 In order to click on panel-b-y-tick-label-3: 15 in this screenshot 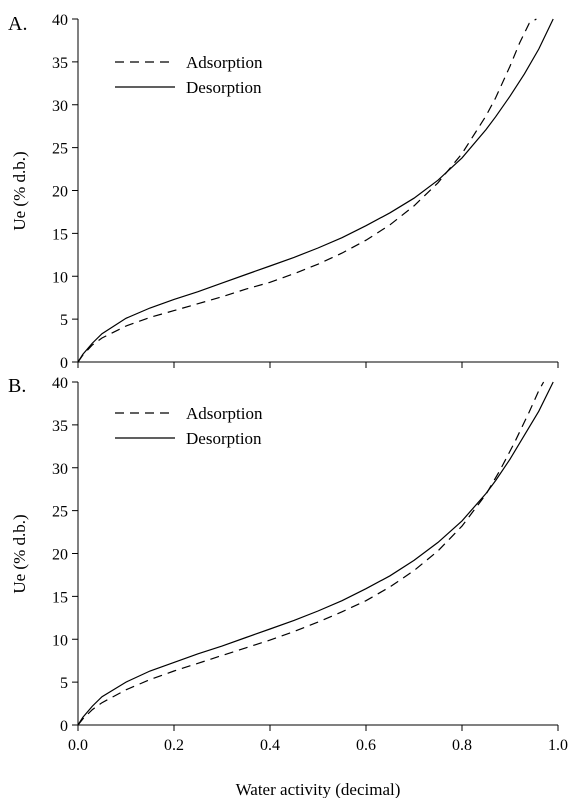, I will do `click(60, 597)`.